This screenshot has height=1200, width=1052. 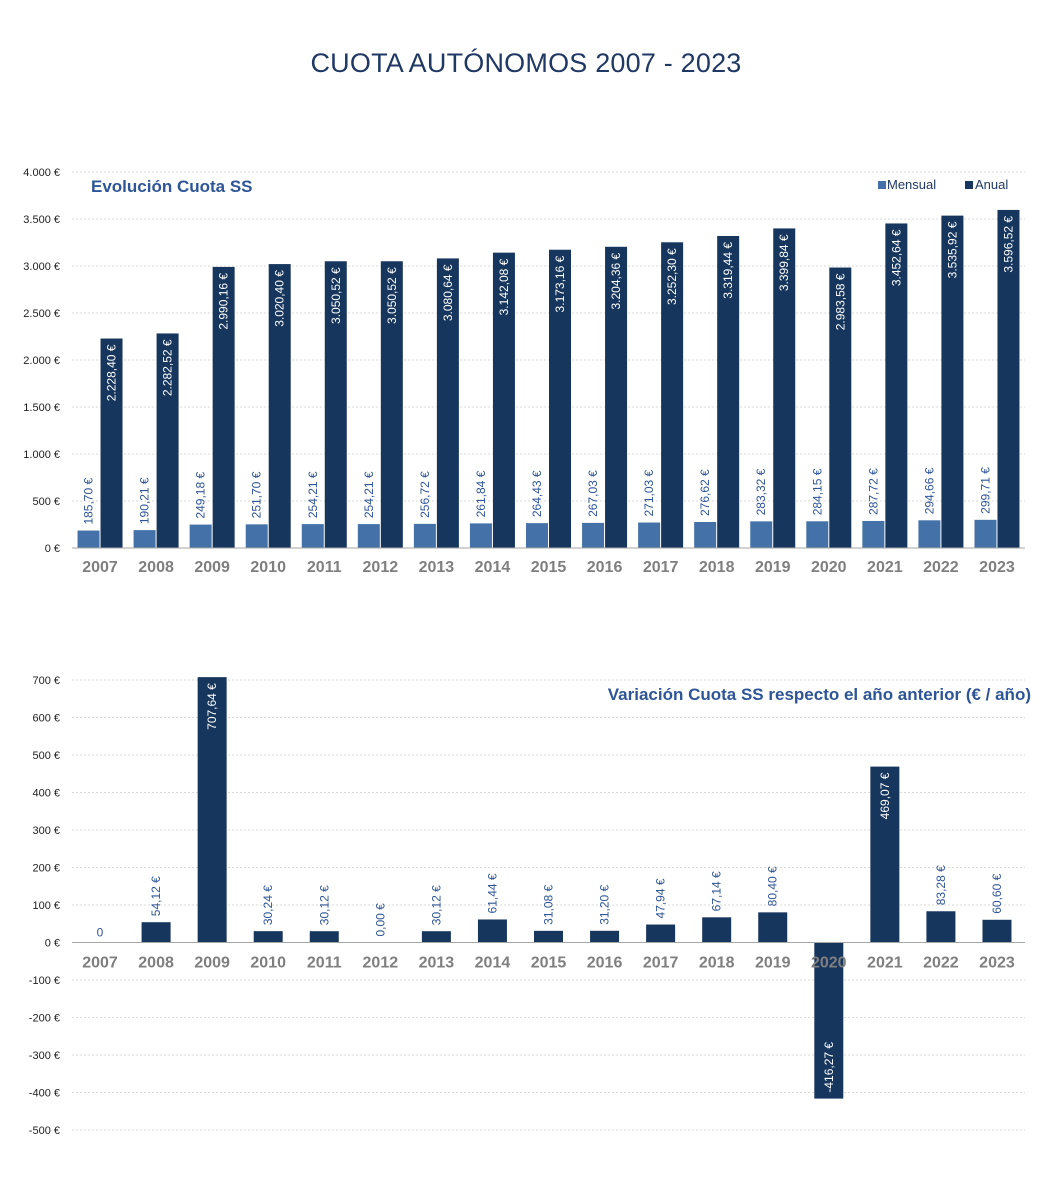 What do you see at coordinates (605, 567) in the screenshot?
I see `x-category-label: 2016` at bounding box center [605, 567].